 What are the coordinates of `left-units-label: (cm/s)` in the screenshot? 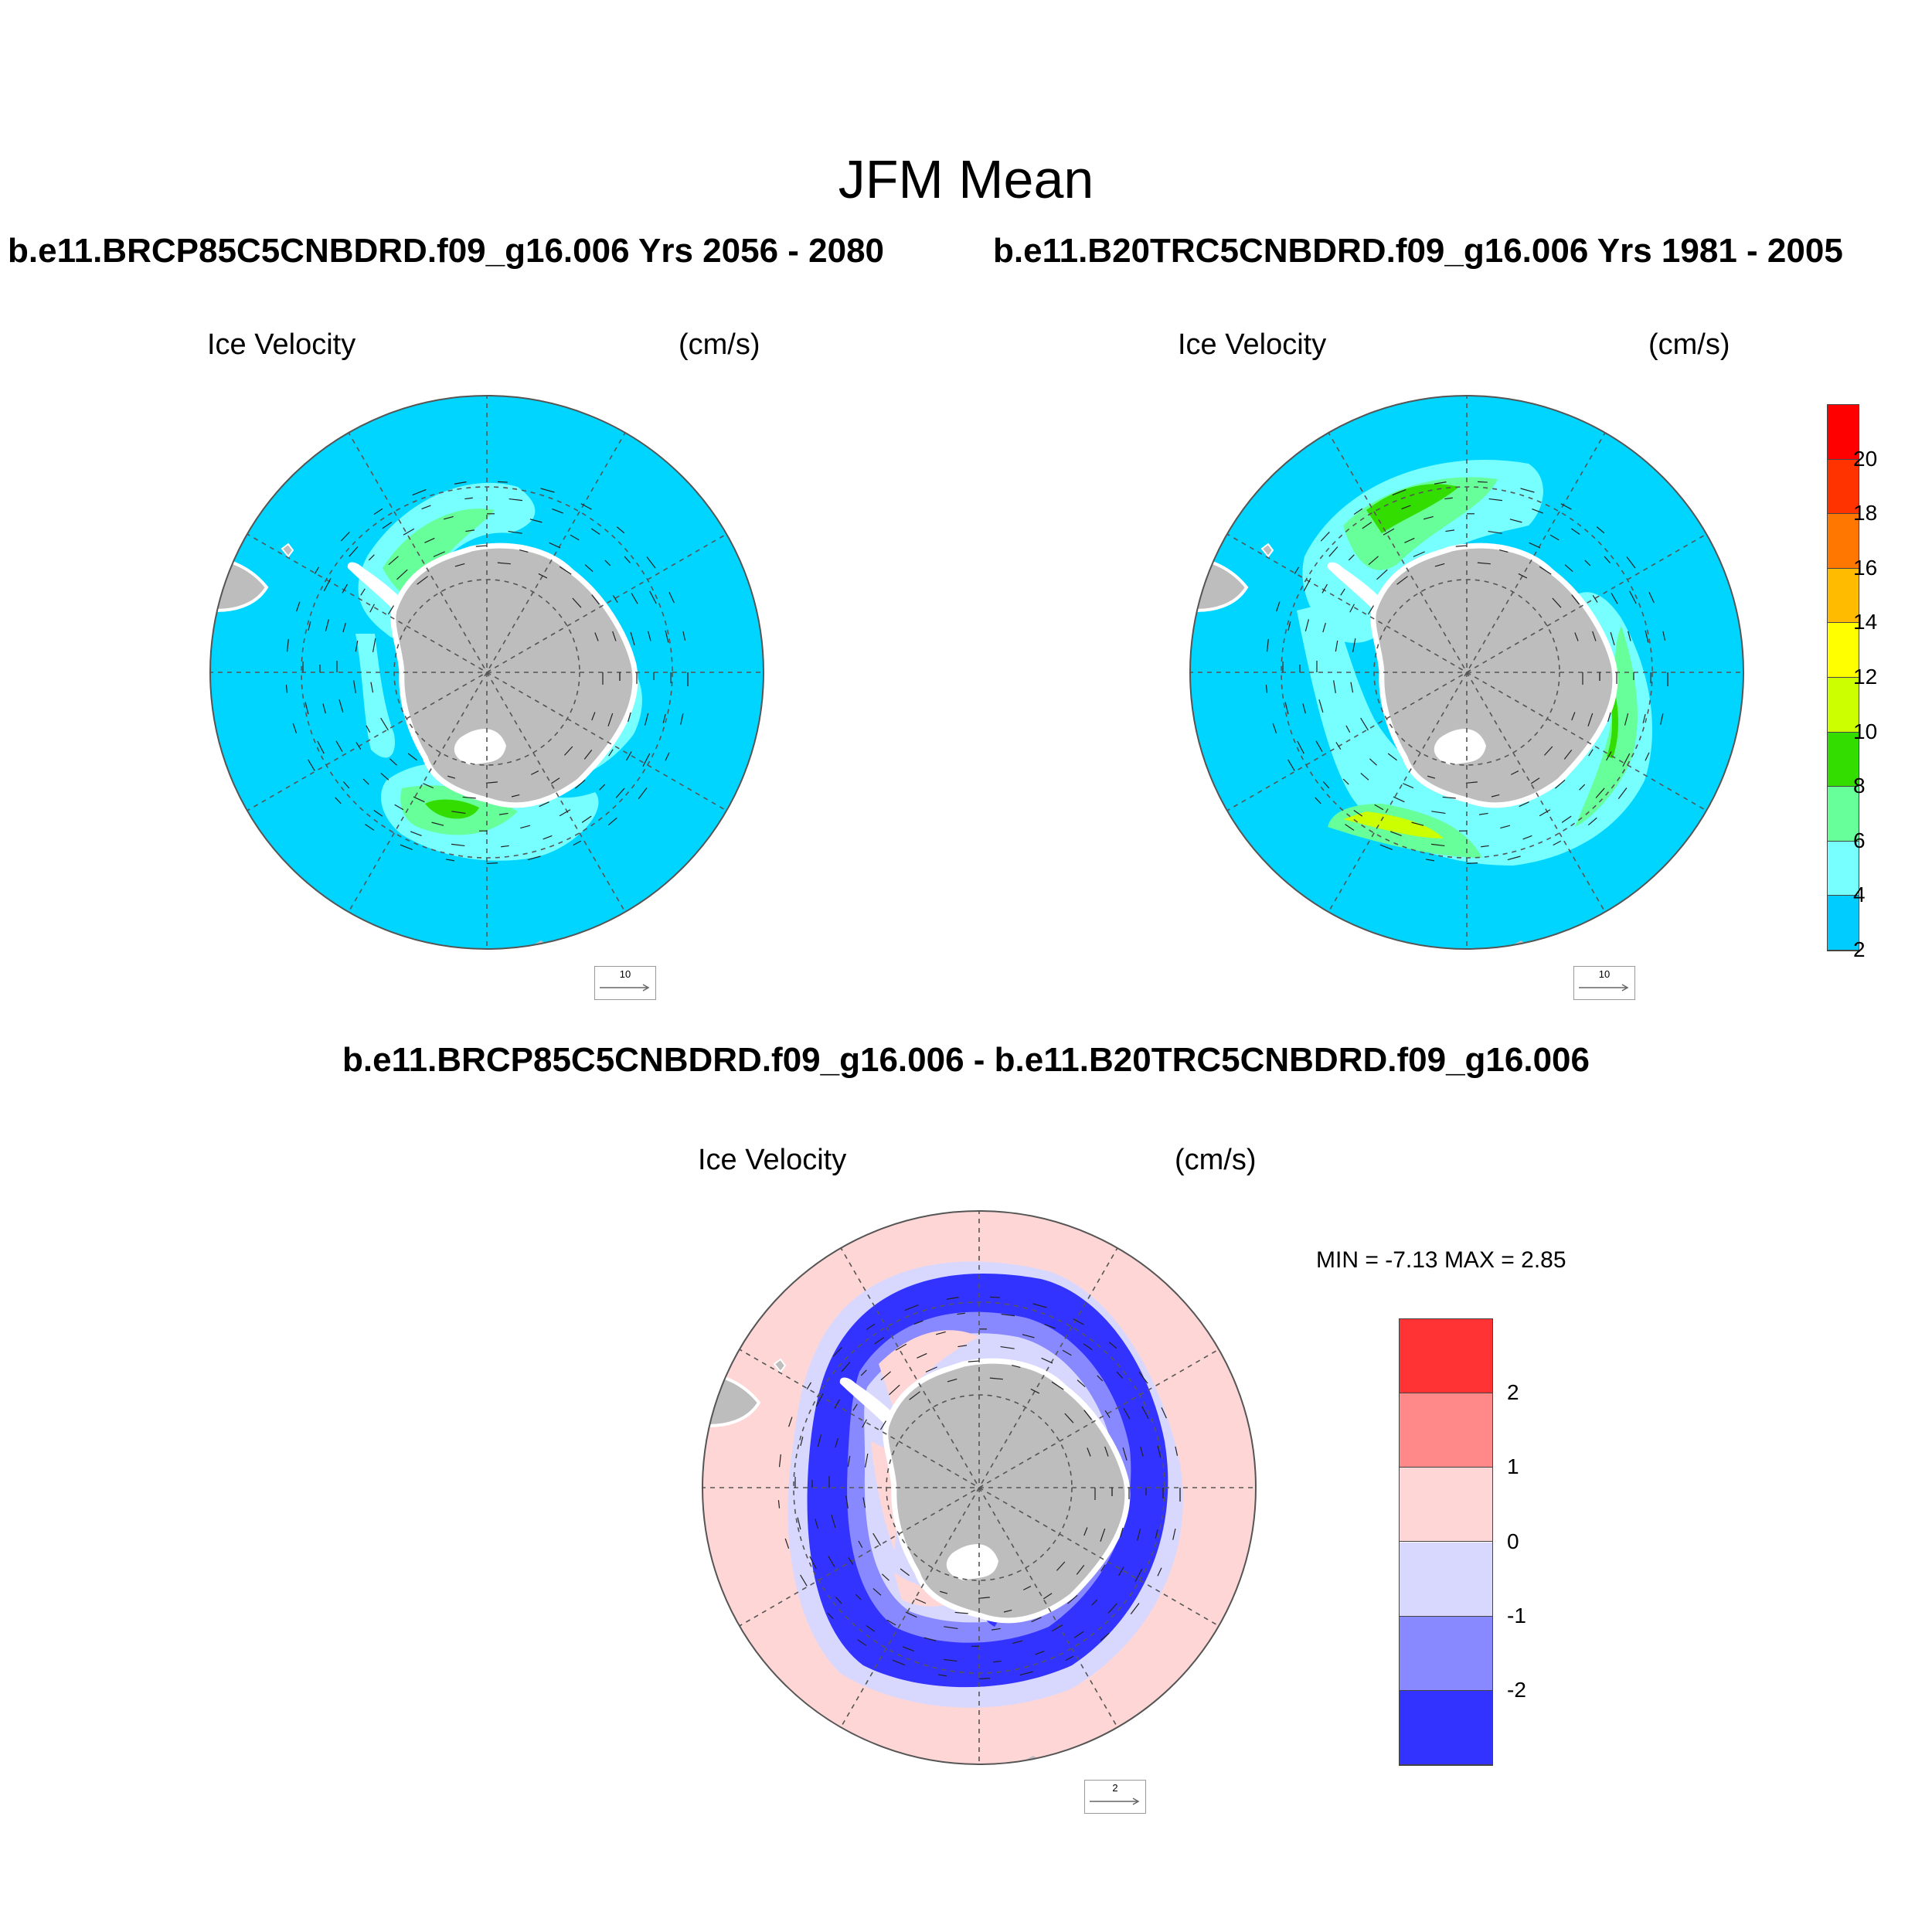 It's located at (720, 344).